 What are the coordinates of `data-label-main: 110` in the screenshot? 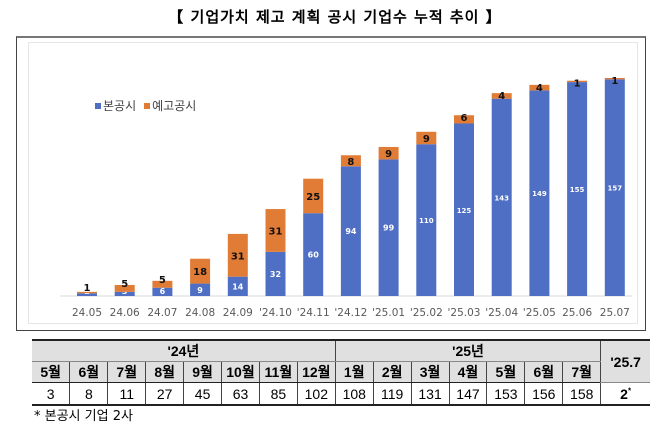 It's located at (426, 221).